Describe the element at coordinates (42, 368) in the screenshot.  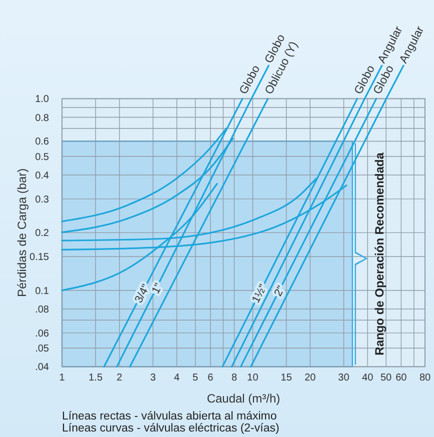
I see `y-tick-label: .04` at that location.